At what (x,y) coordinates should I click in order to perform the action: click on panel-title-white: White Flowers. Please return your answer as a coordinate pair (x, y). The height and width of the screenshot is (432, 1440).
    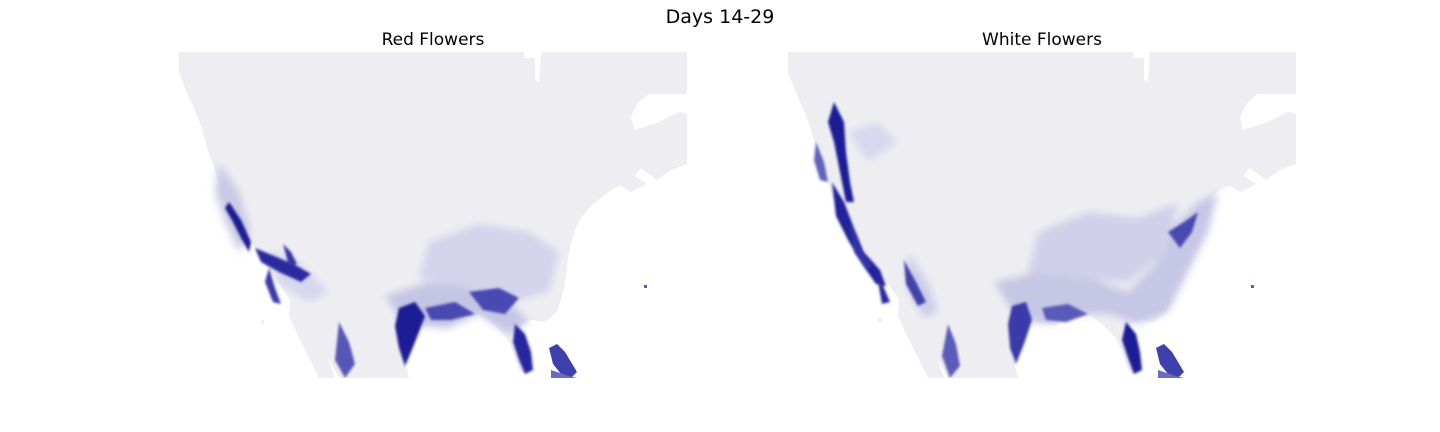
    Looking at the image, I should click on (1042, 40).